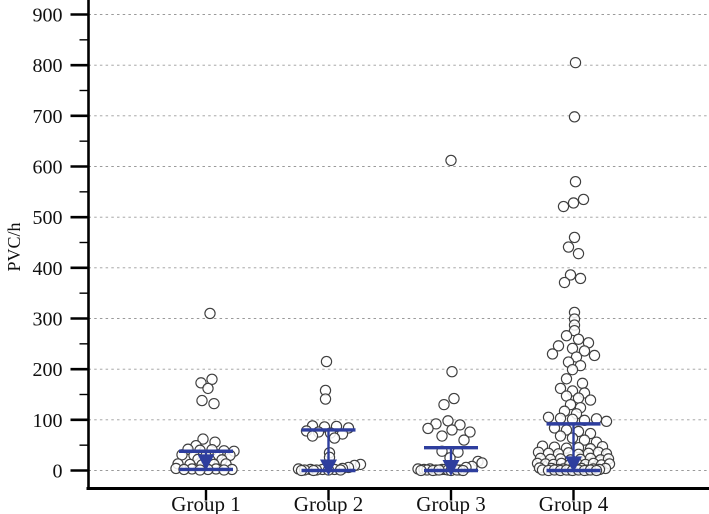  Describe the element at coordinates (574, 503) in the screenshot. I see `x-tick-label: Group 4` at that location.